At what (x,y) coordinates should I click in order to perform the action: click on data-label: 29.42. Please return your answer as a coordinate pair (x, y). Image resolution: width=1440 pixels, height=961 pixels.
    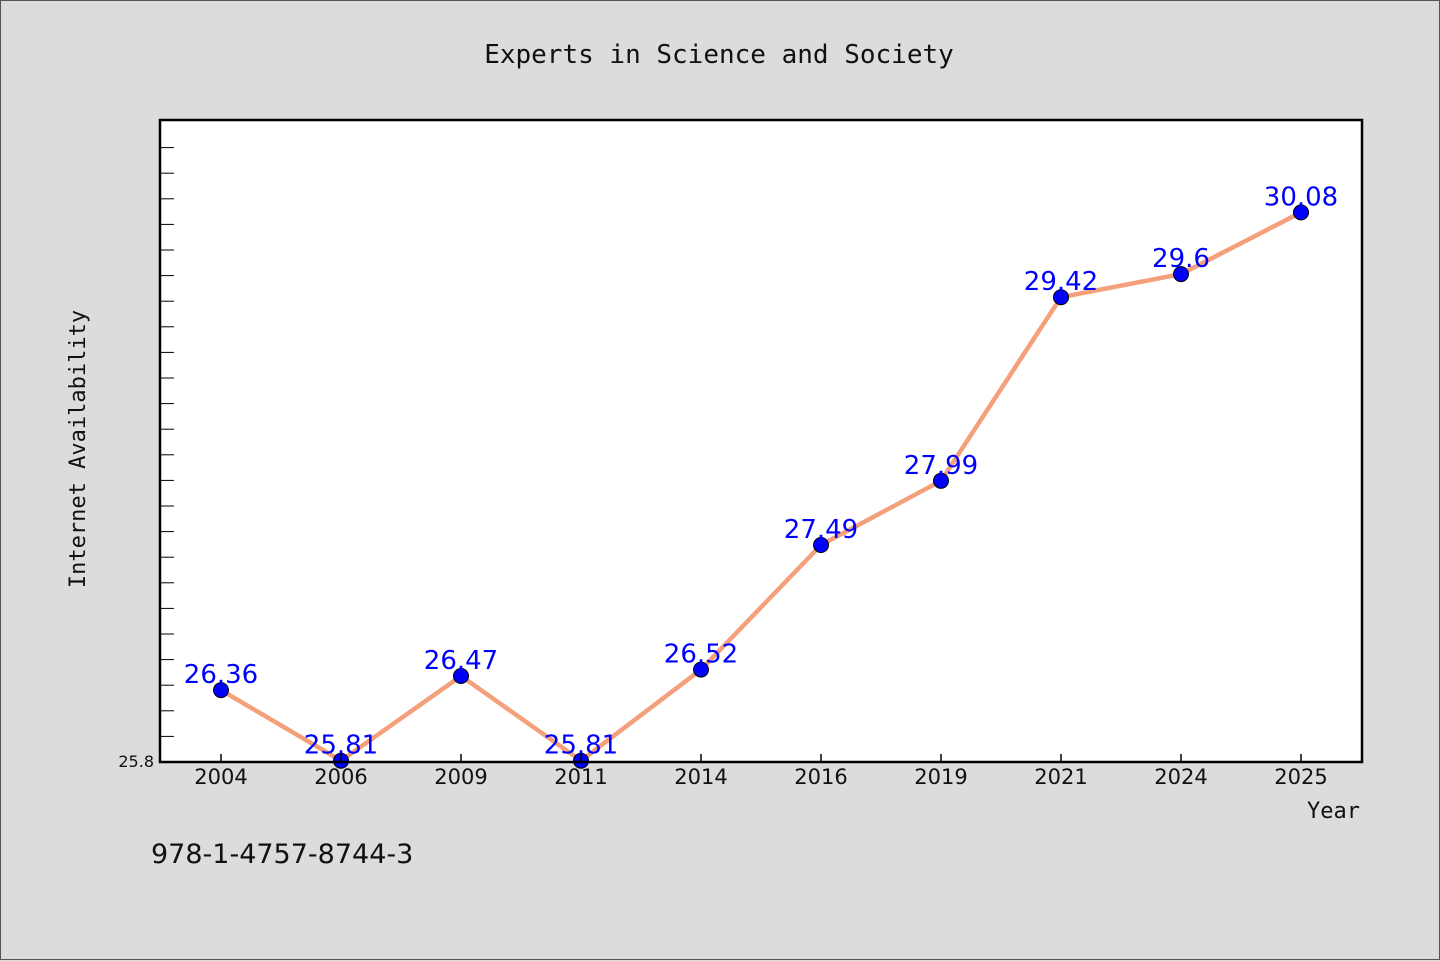
    Looking at the image, I should click on (1061, 282).